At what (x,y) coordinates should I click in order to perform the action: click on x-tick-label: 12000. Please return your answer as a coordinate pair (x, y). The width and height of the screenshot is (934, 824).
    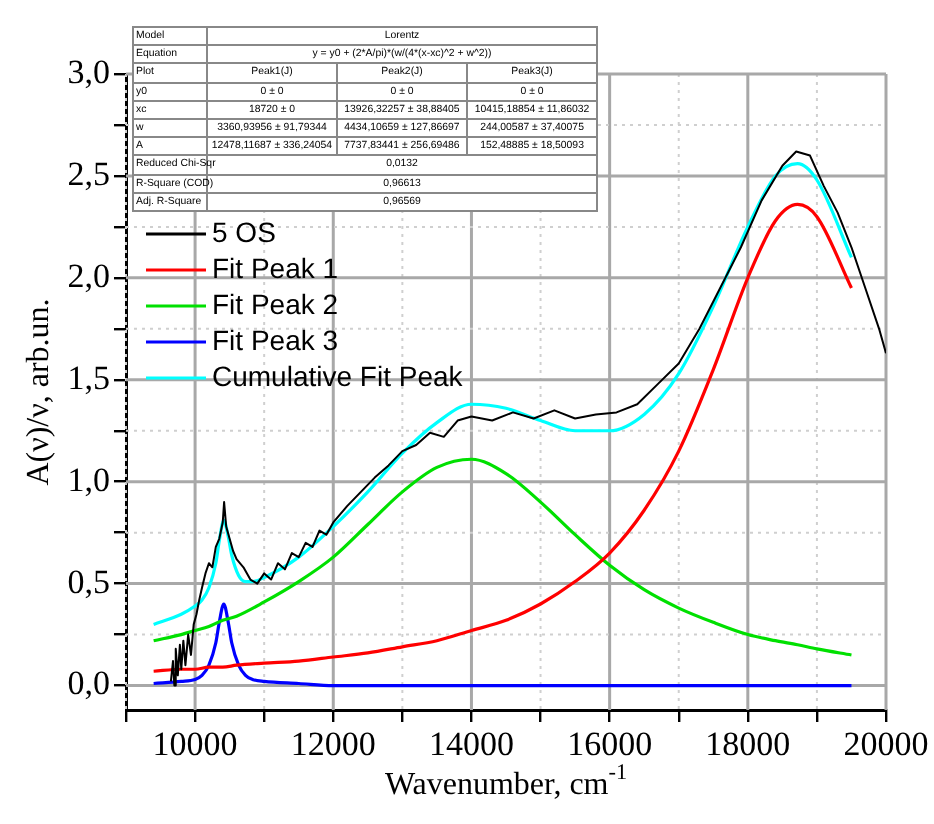
    Looking at the image, I should click on (333, 744).